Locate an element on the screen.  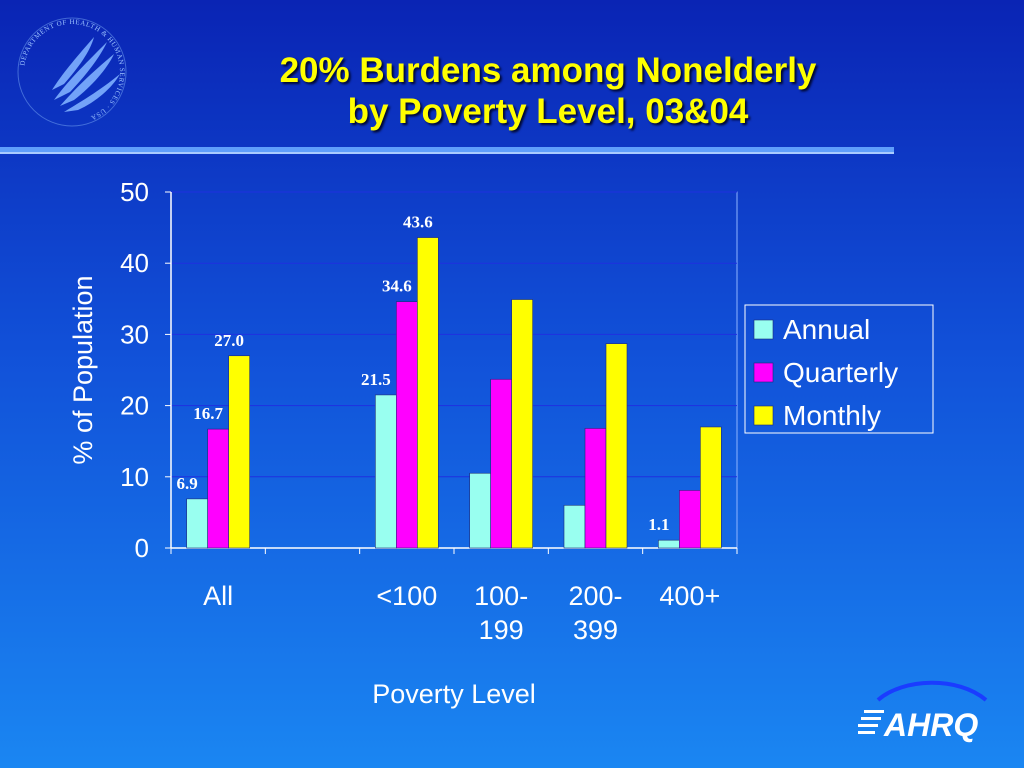
data-label: 1.1 is located at coordinates (658, 524).